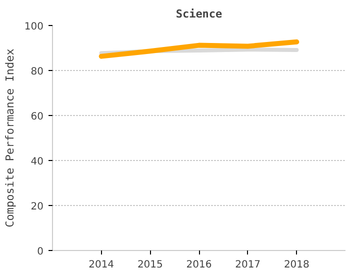  Describe the element at coordinates (40, 252) in the screenshot. I see `y-tick-label: 0` at that location.